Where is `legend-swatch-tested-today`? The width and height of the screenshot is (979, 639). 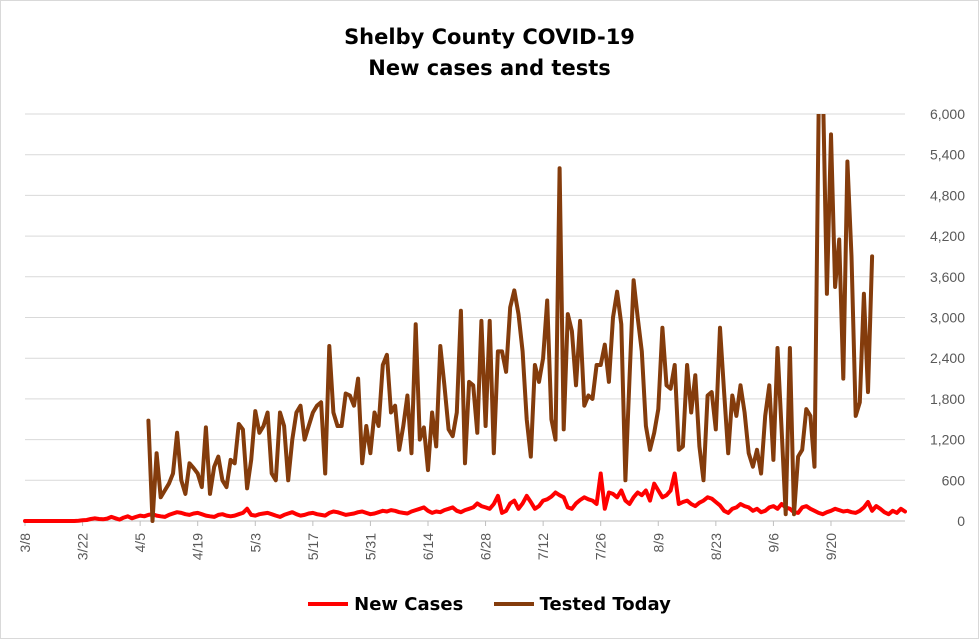
legend-swatch-tested-today is located at coordinates (513, 604).